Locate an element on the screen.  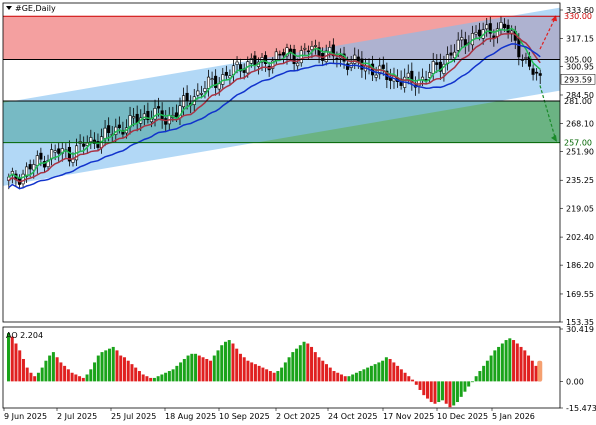
price-tick-label: 251.90 is located at coordinates (580, 151).